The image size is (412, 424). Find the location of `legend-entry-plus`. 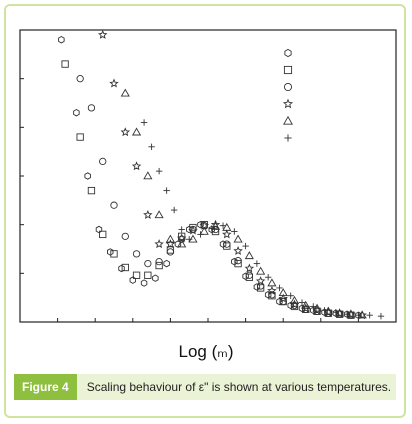

legend-entry-plus is located at coordinates (288, 138).